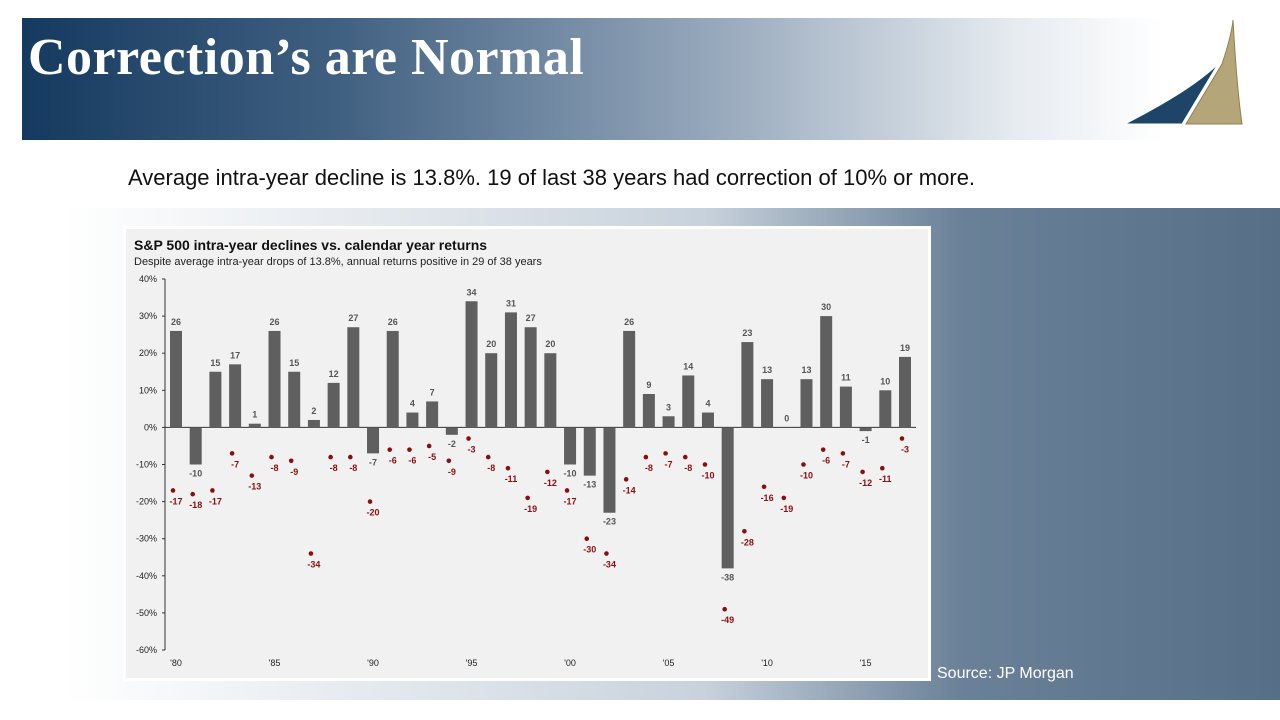 This screenshot has height=720, width=1280. Describe the element at coordinates (472, 663) in the screenshot. I see `x-tick-label: '95` at that location.